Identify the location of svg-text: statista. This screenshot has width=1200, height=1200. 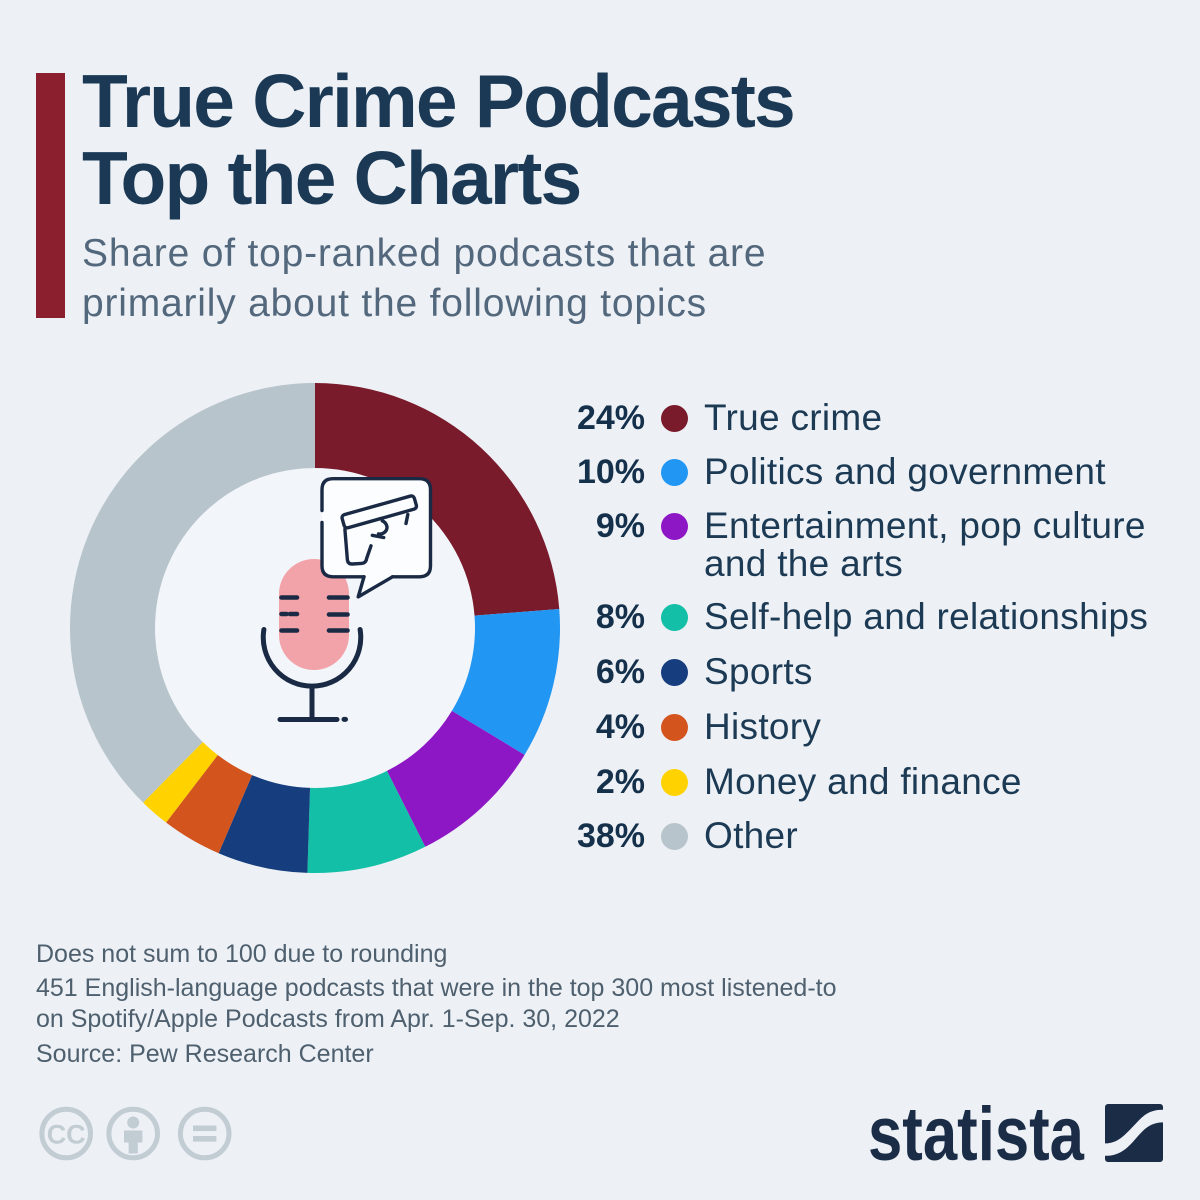
(976, 1133).